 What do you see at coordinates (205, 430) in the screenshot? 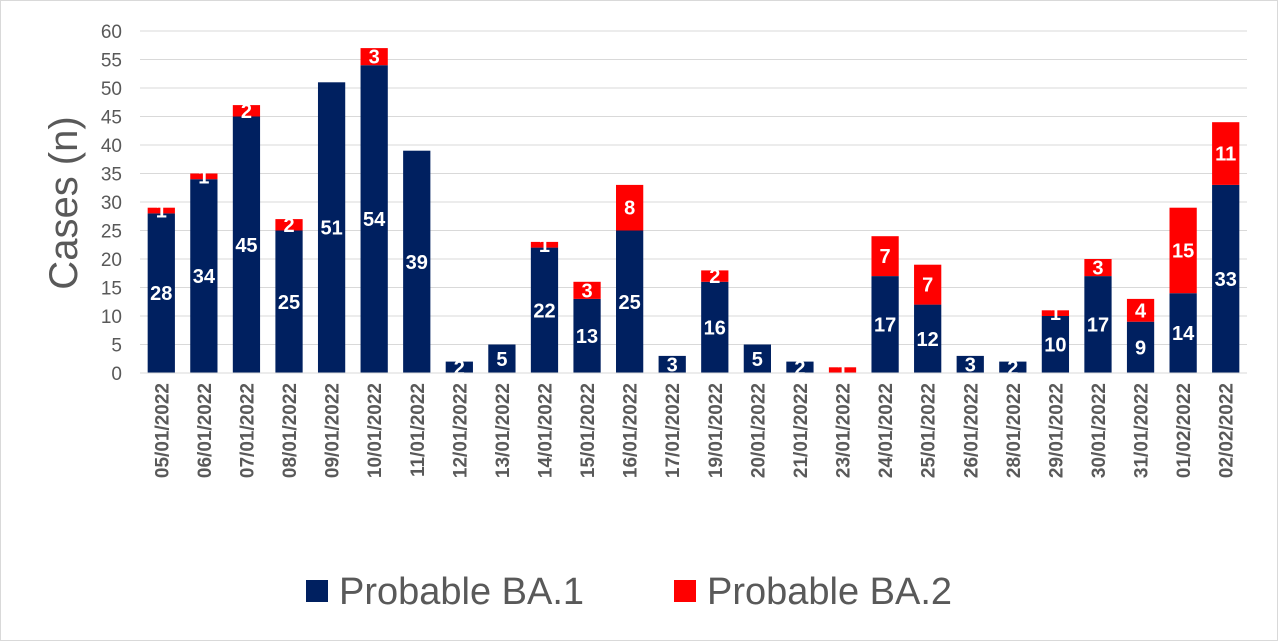
I see `x-tick-label: 06/01/2022` at bounding box center [205, 430].